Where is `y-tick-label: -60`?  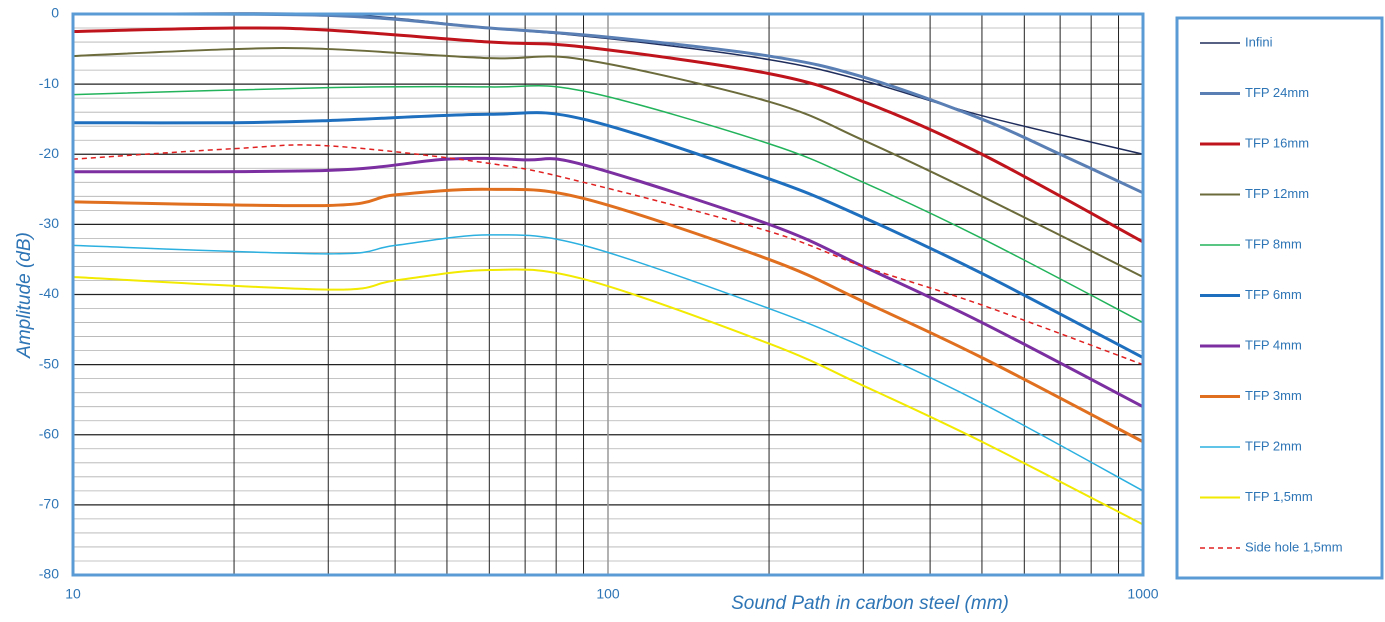
y-tick-label: -60 is located at coordinates (49, 433).